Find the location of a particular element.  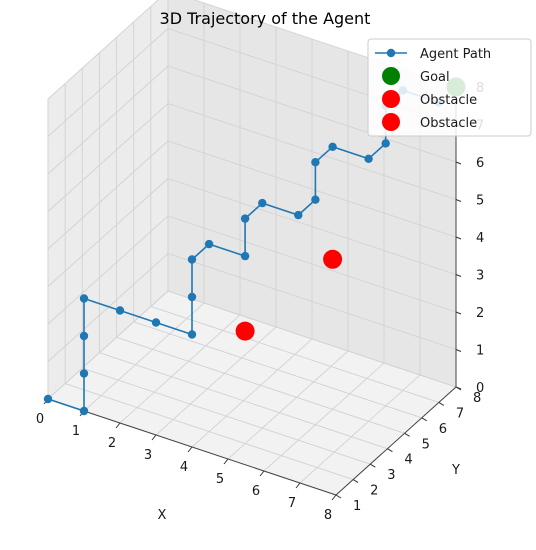

obstacle-point is located at coordinates (245, 331).